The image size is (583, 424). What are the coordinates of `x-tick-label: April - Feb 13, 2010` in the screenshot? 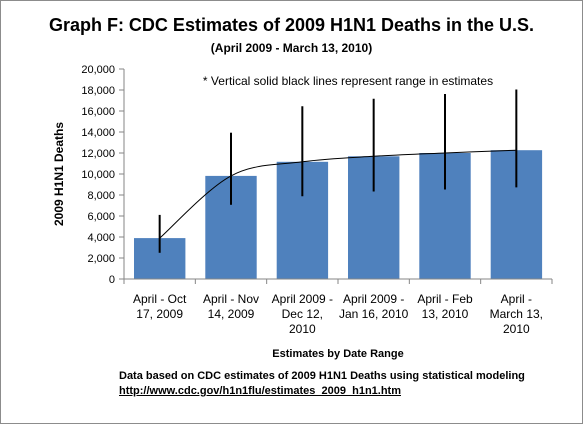 It's located at (445, 306).